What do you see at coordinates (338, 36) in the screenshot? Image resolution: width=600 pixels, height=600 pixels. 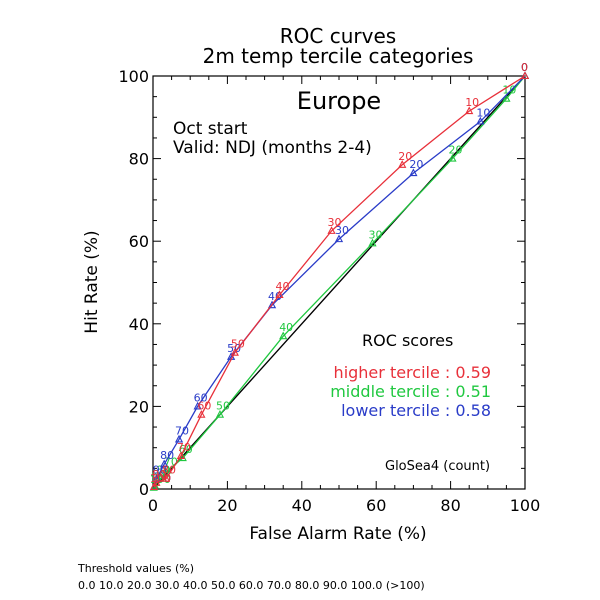 I see `chart-title: ROC curves` at bounding box center [338, 36].